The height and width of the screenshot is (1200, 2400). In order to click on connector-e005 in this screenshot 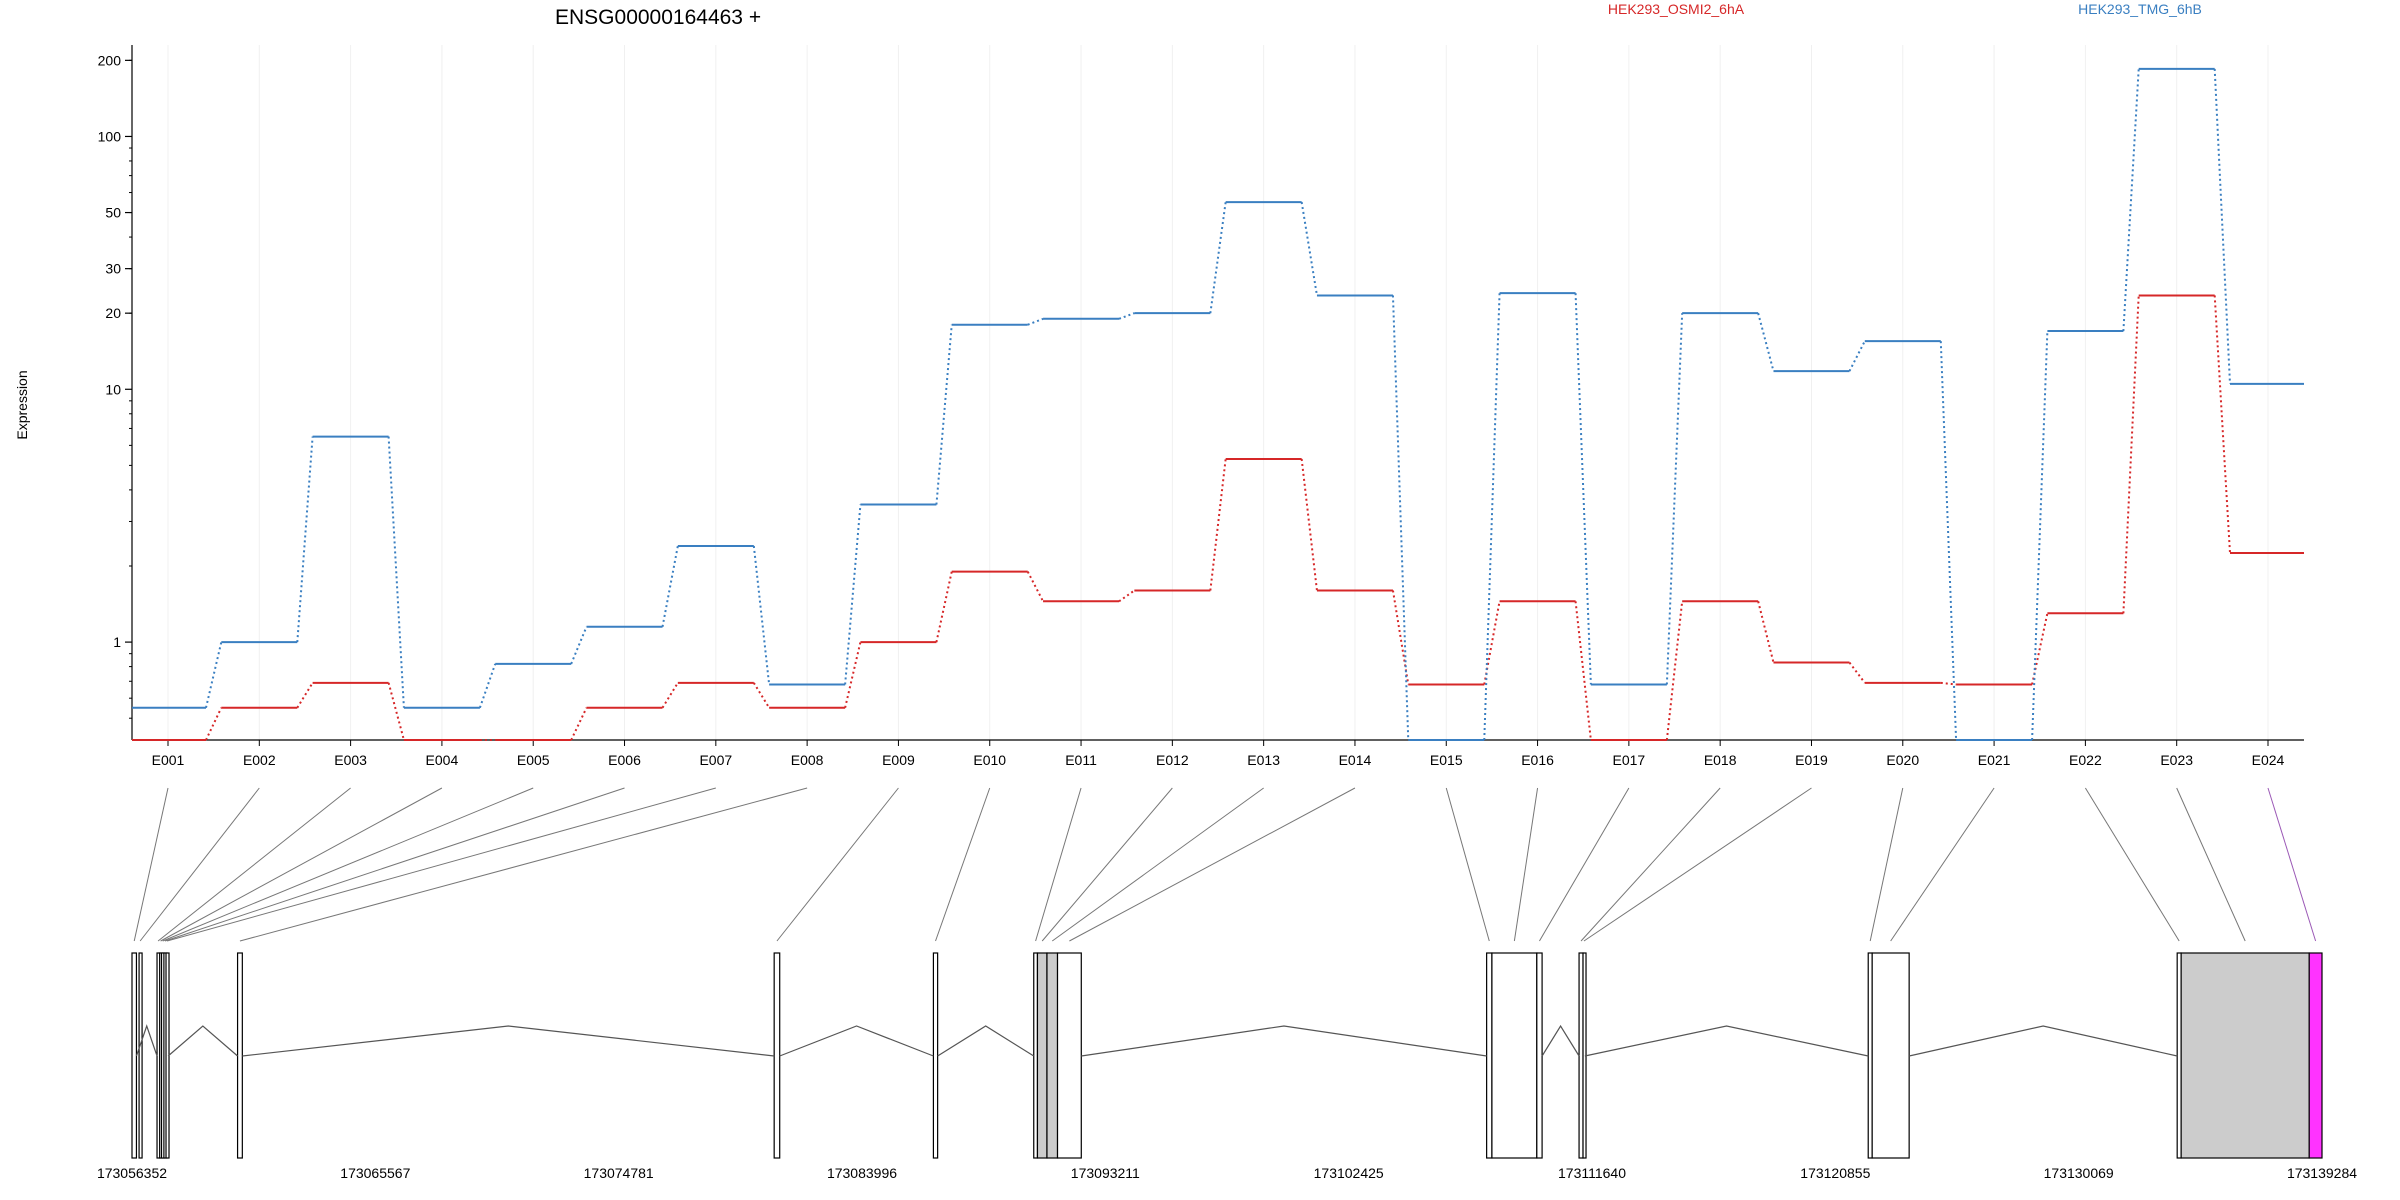, I will do `click(348, 864)`.